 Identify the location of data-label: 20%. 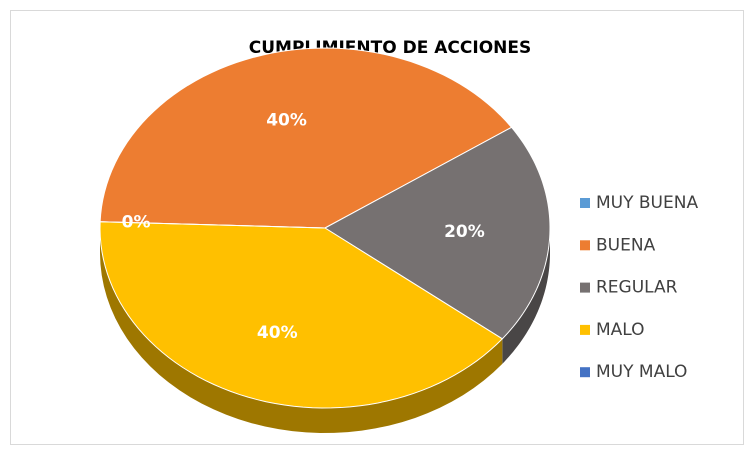
(464, 232).